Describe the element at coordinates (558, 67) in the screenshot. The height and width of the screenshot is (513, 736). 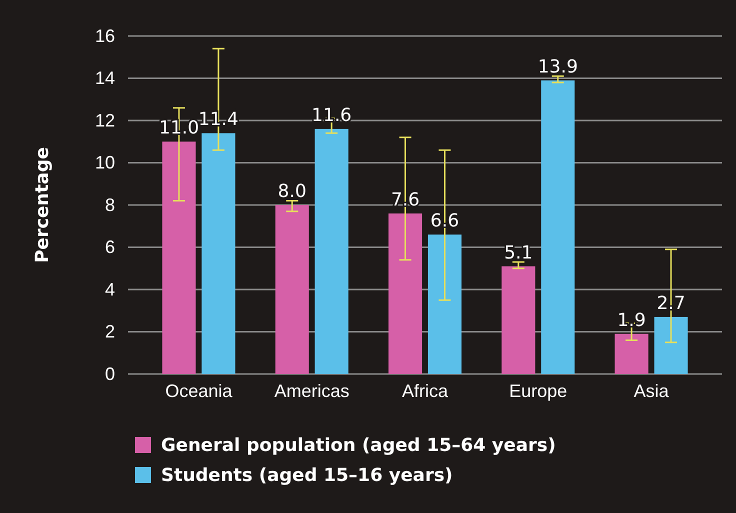
I see `data-label: 13.9` at that location.